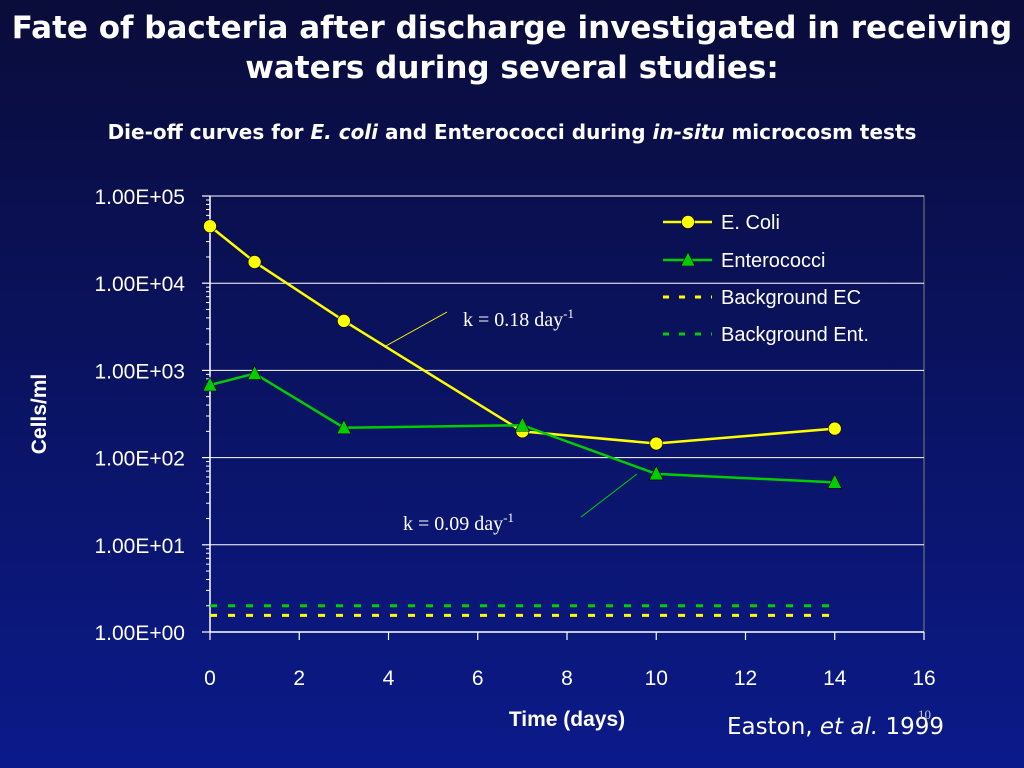 The height and width of the screenshot is (768, 1024). What do you see at coordinates (478, 678) in the screenshot?
I see `x-tick-label: 6` at bounding box center [478, 678].